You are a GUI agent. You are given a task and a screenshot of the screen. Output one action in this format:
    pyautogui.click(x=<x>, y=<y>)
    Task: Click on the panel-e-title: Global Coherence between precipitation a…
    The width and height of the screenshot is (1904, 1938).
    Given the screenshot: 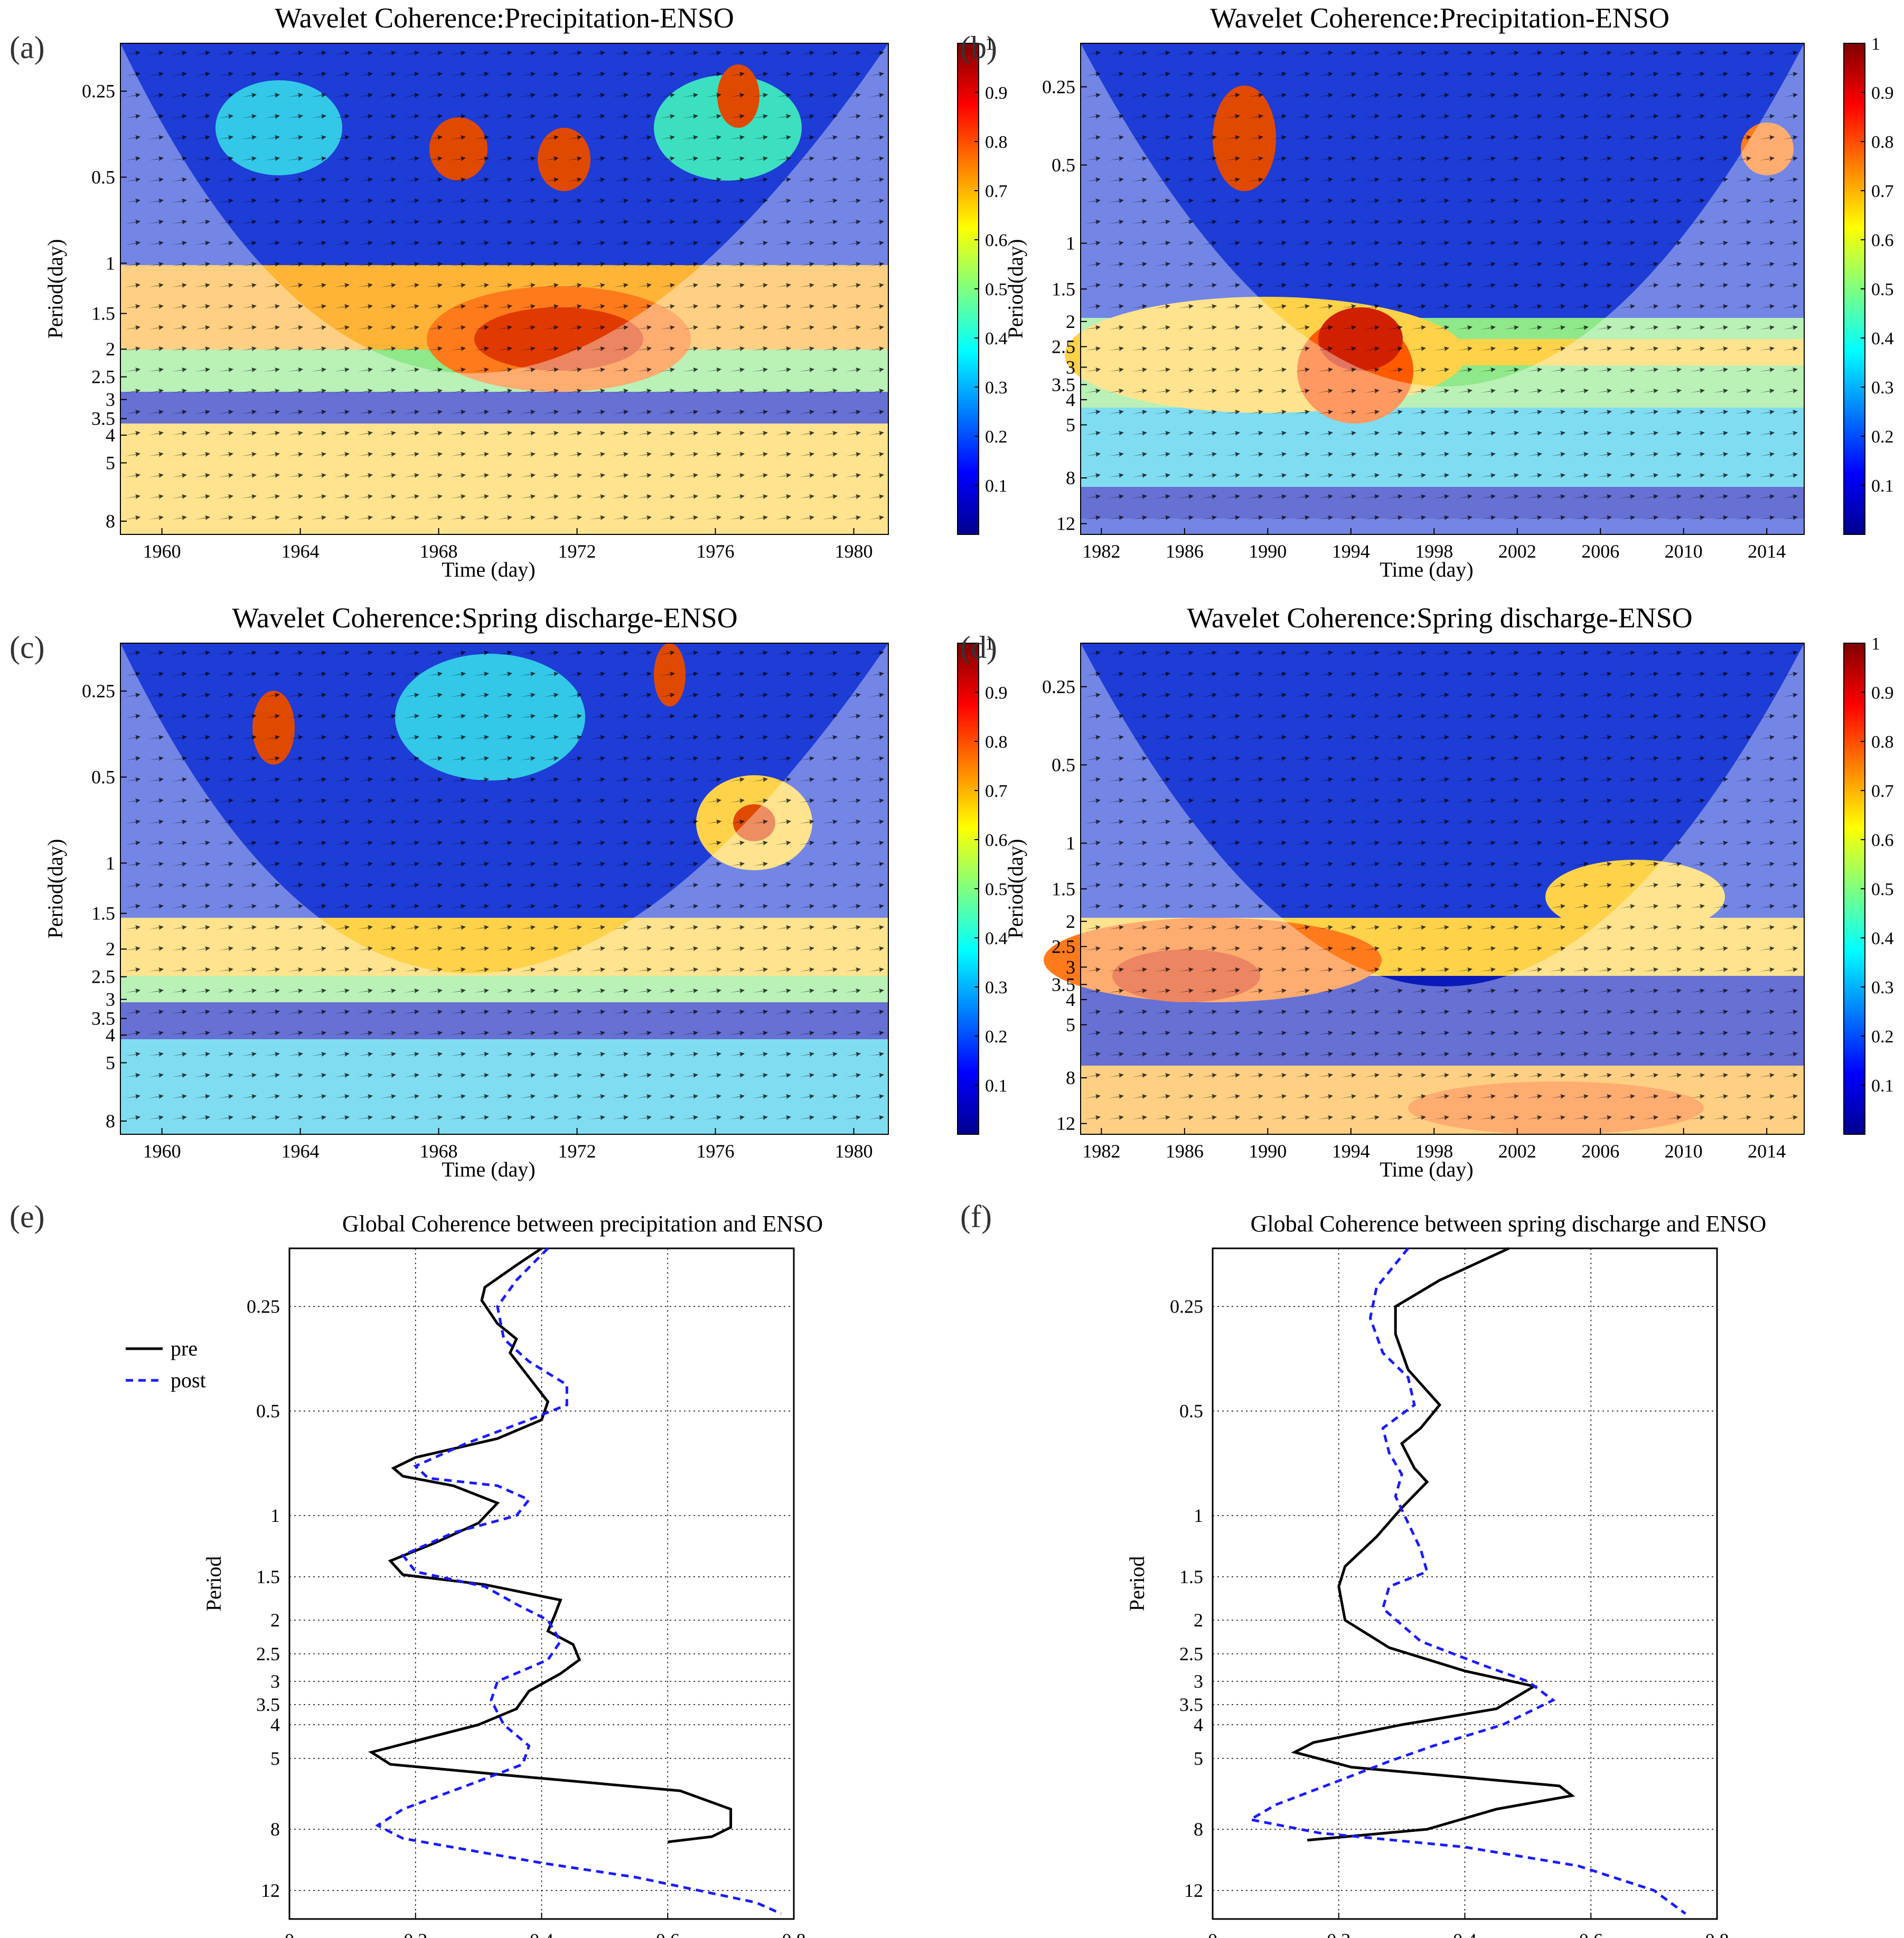 What is the action you would take?
    pyautogui.click(x=583, y=1224)
    